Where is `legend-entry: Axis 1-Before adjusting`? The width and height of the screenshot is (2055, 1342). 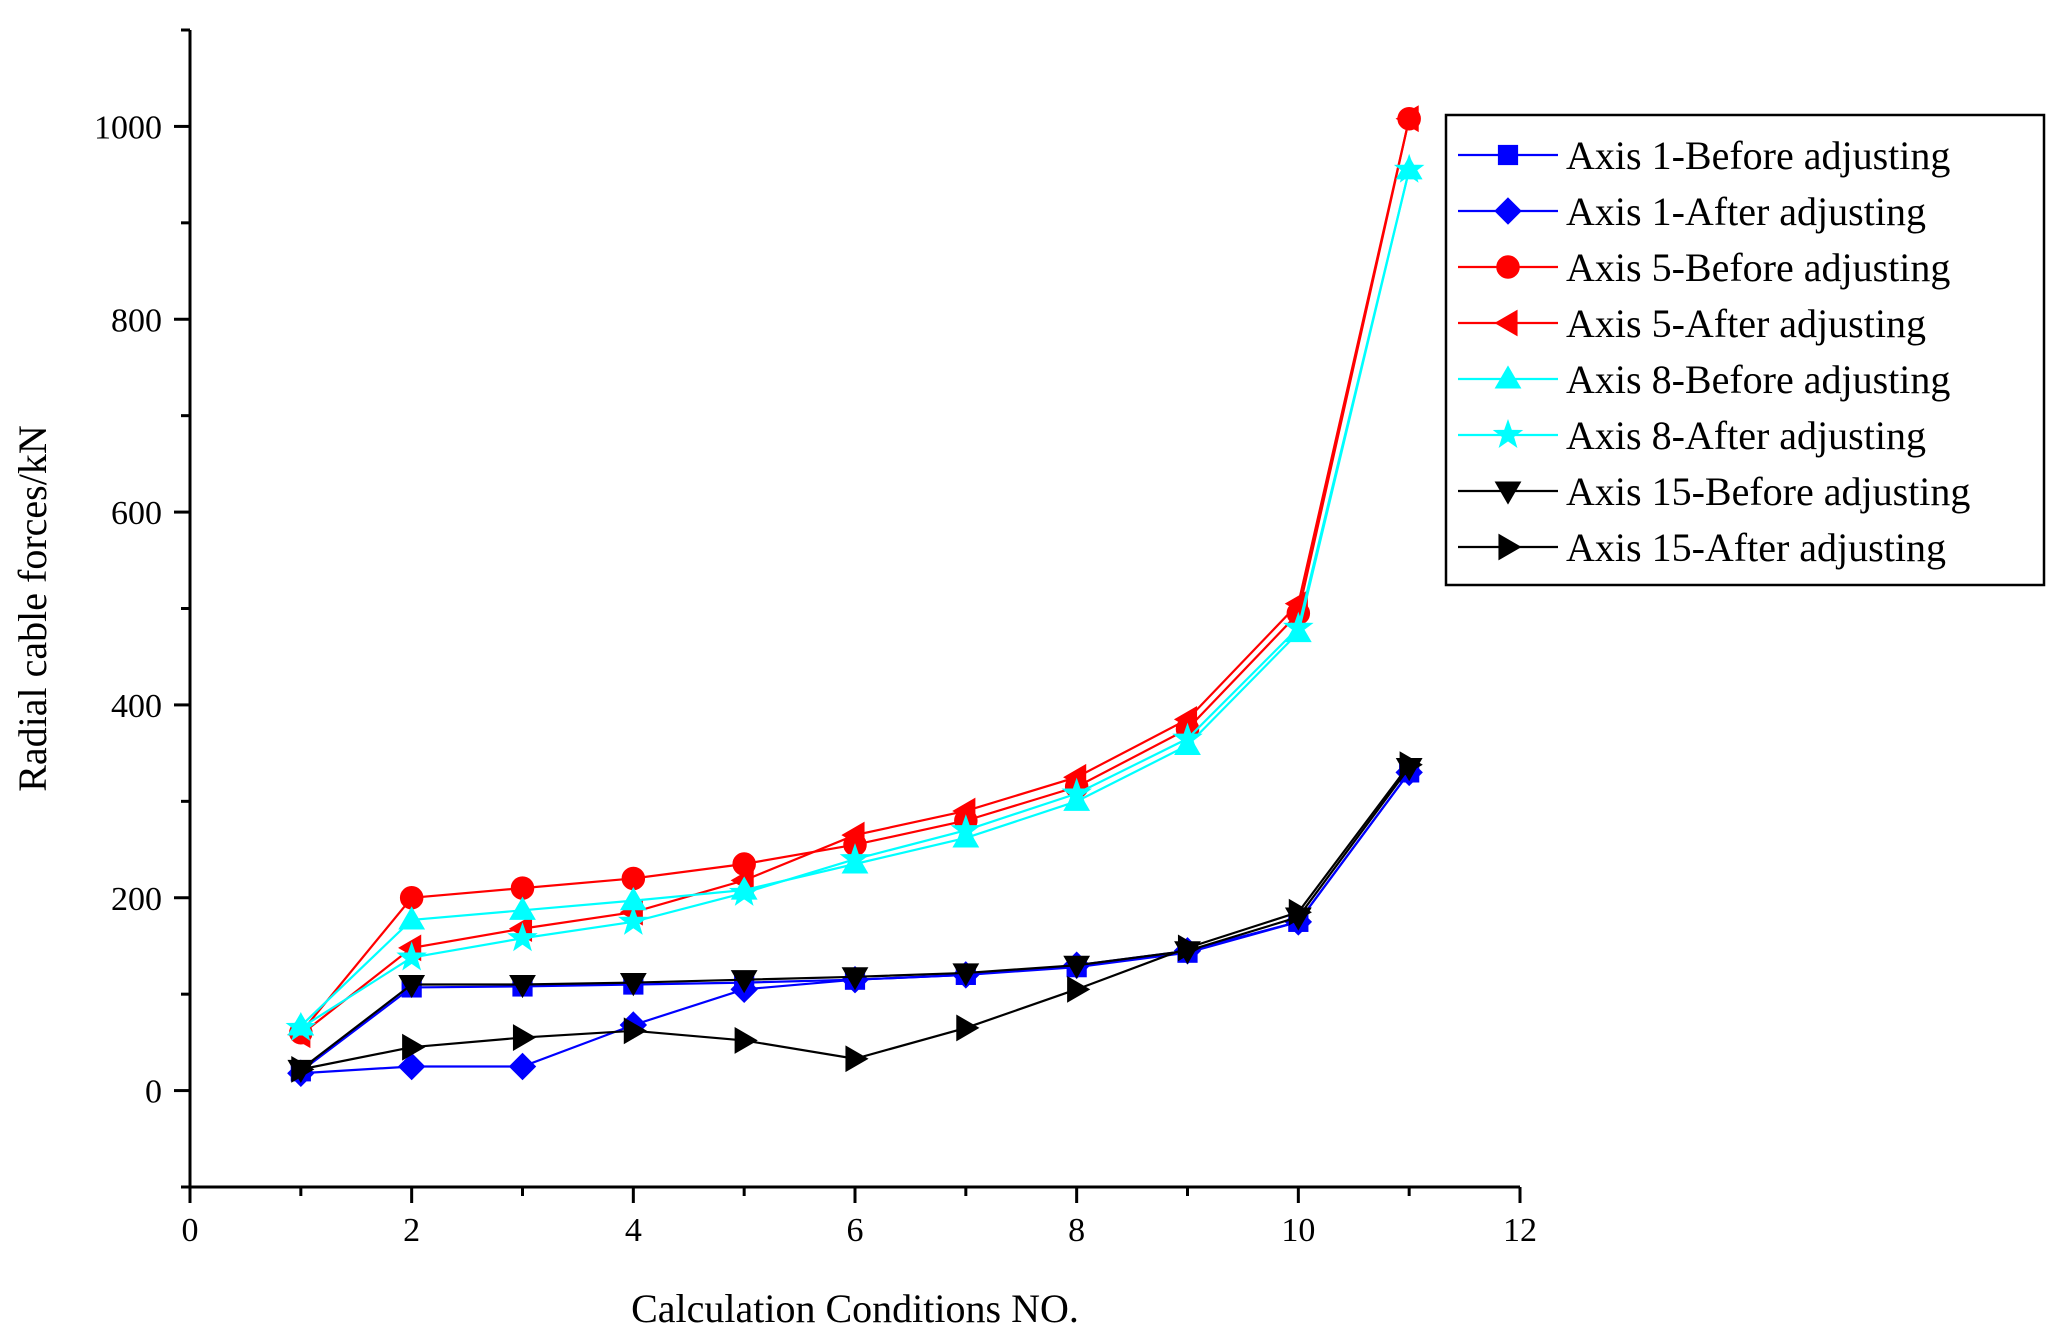
legend-entry: Axis 1-Before adjusting is located at coordinates (1704, 155).